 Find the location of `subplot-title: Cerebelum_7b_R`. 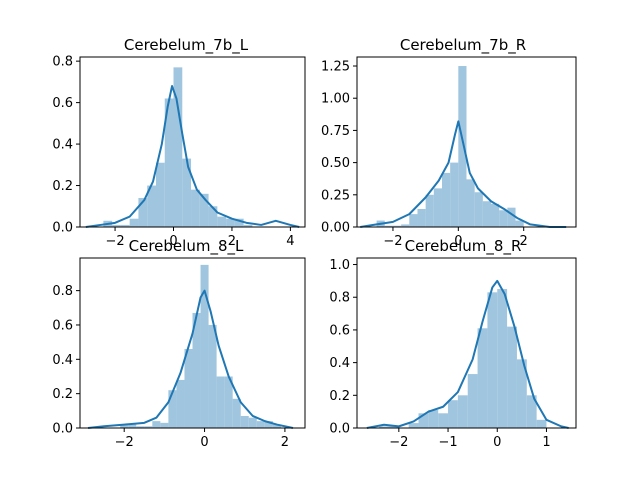

subplot-title: Cerebelum_7b_R is located at coordinates (463, 45).